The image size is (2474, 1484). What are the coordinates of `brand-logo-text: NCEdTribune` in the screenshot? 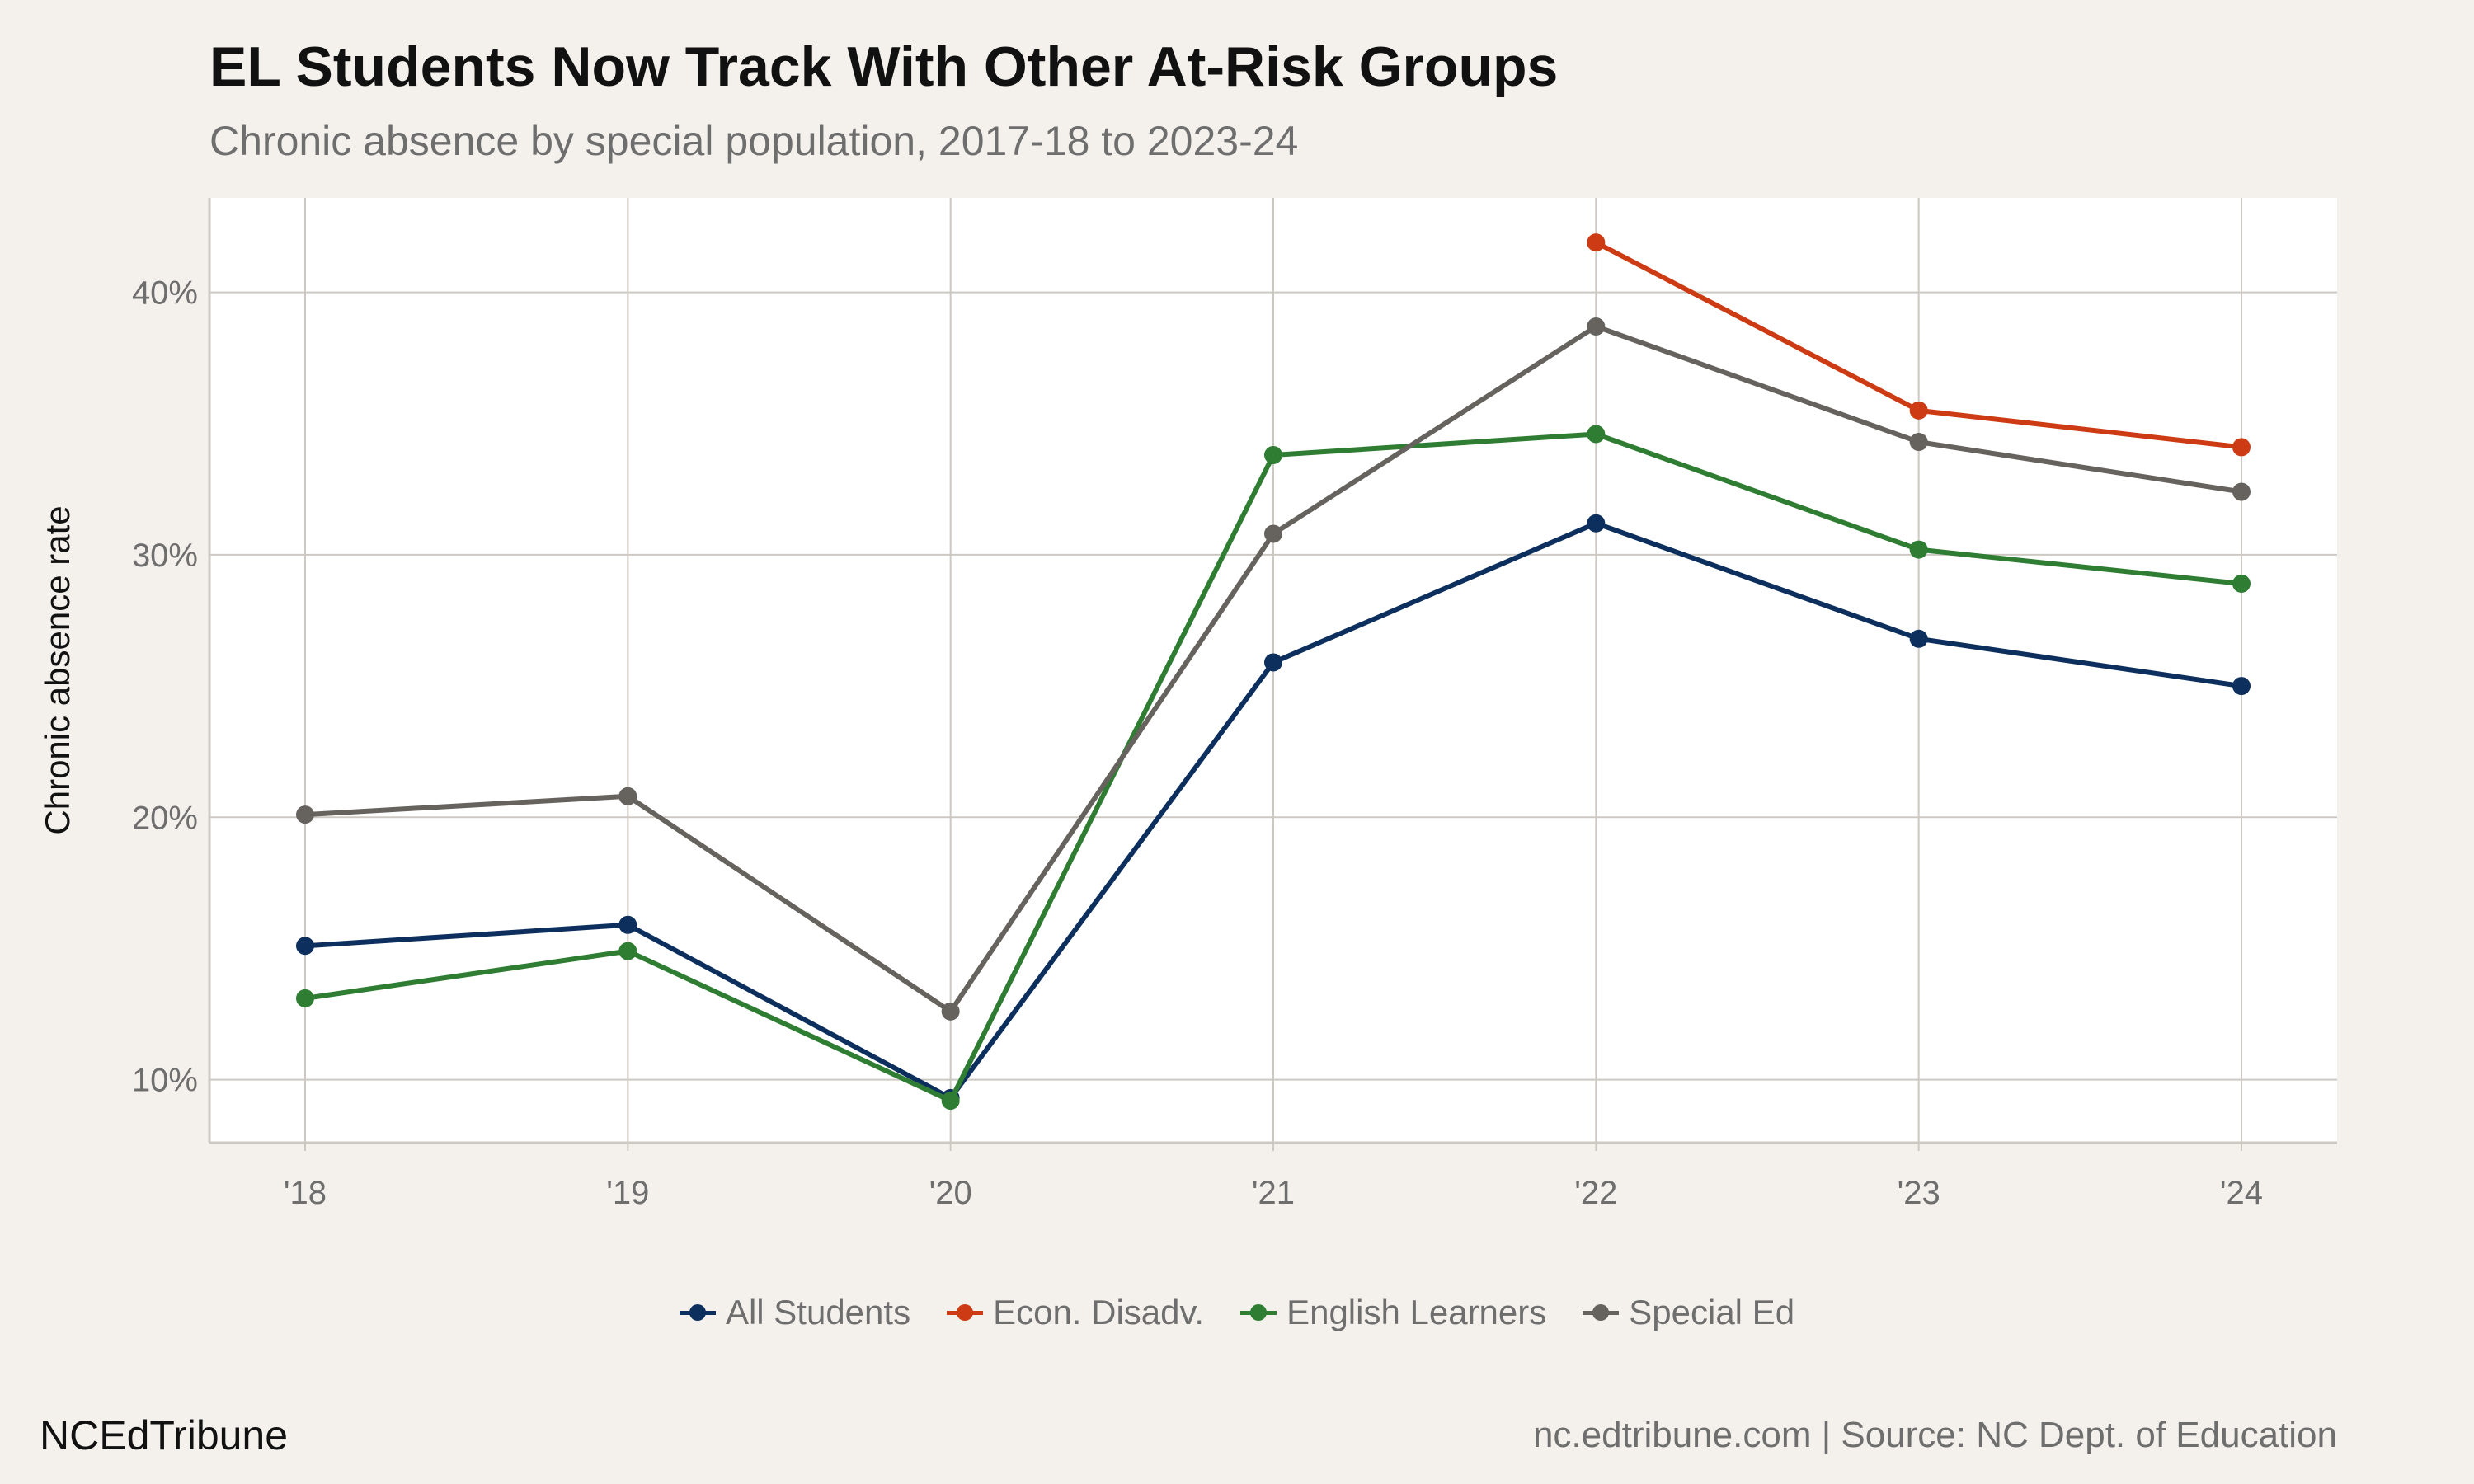 It's located at (164, 1435).